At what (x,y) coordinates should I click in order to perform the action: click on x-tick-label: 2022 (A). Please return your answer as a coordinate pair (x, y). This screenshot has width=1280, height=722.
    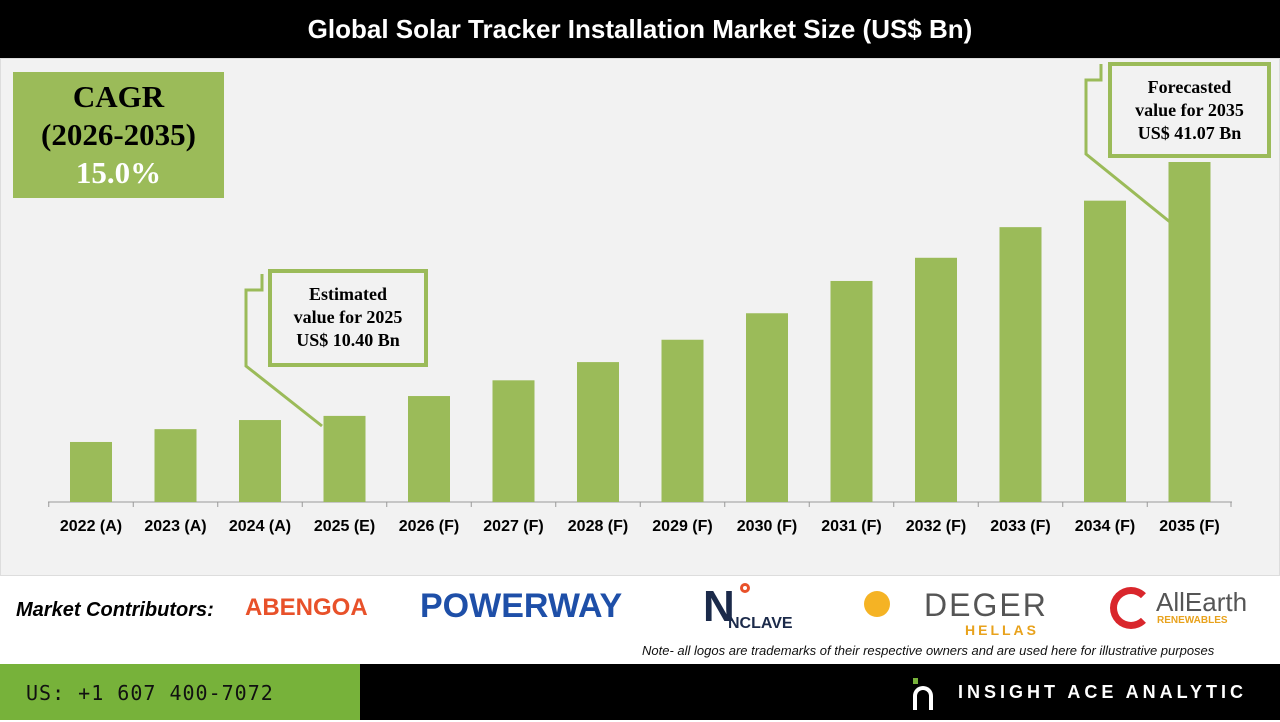
    Looking at the image, I should click on (91, 526).